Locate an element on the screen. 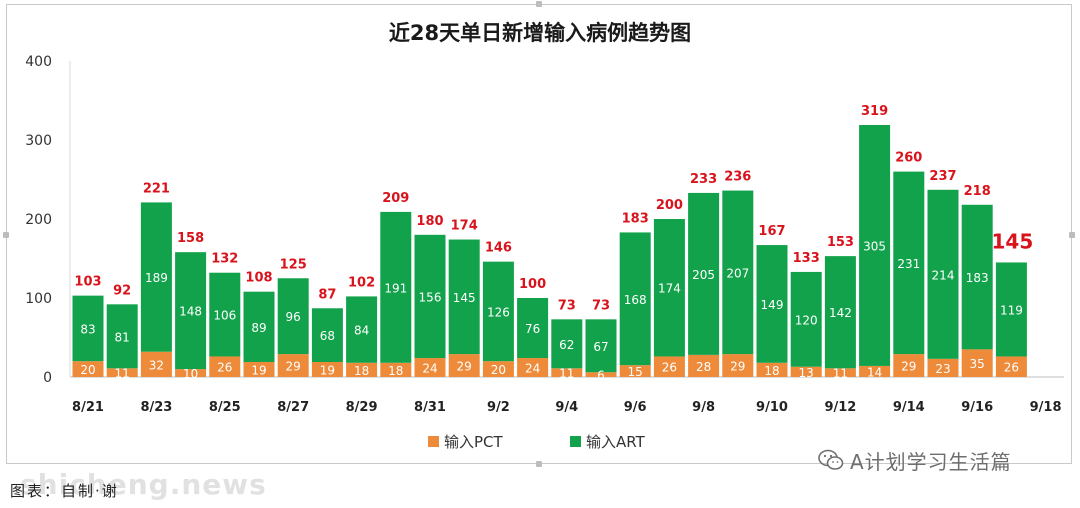 The height and width of the screenshot is (508, 1080). art-value-label: 84 is located at coordinates (361, 331).